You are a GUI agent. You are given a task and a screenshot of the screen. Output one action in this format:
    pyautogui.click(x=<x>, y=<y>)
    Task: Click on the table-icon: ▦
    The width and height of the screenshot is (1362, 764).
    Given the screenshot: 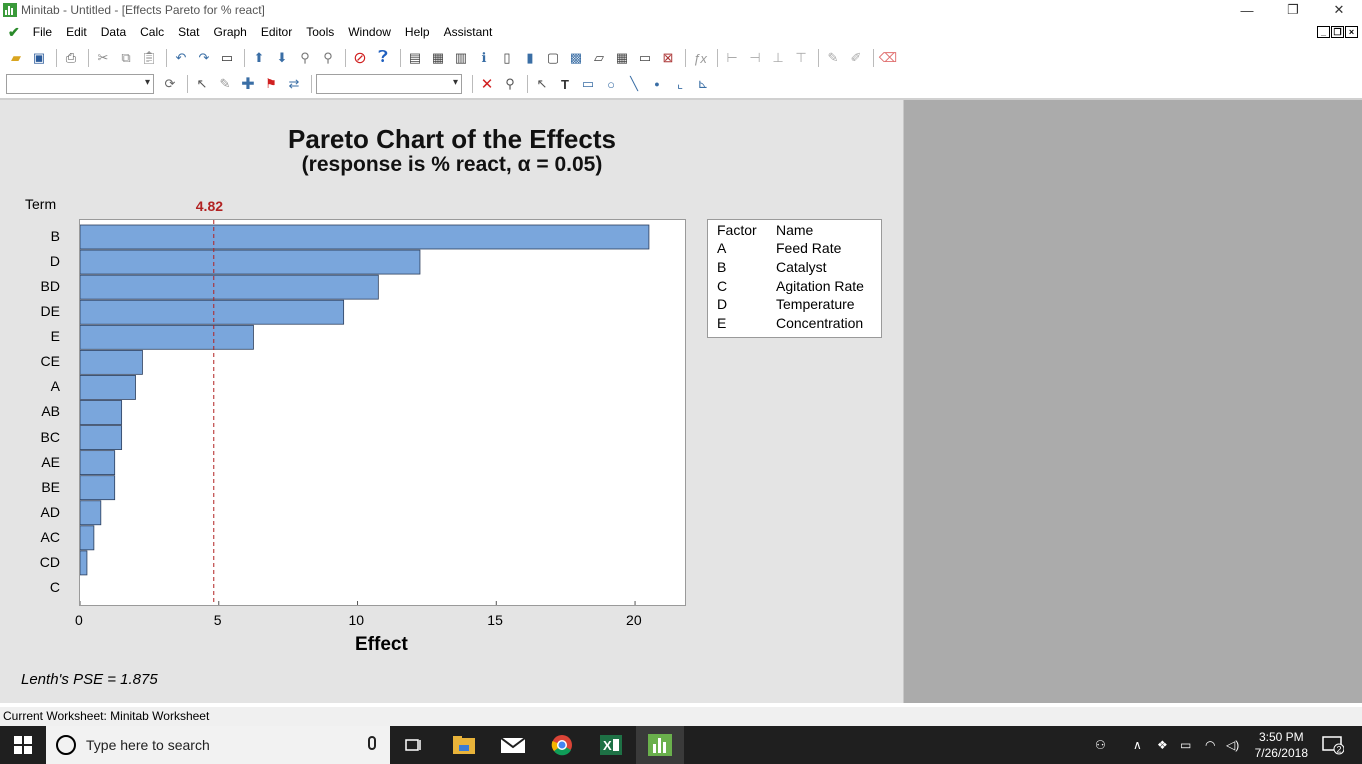 What is the action you would take?
    pyautogui.click(x=622, y=57)
    